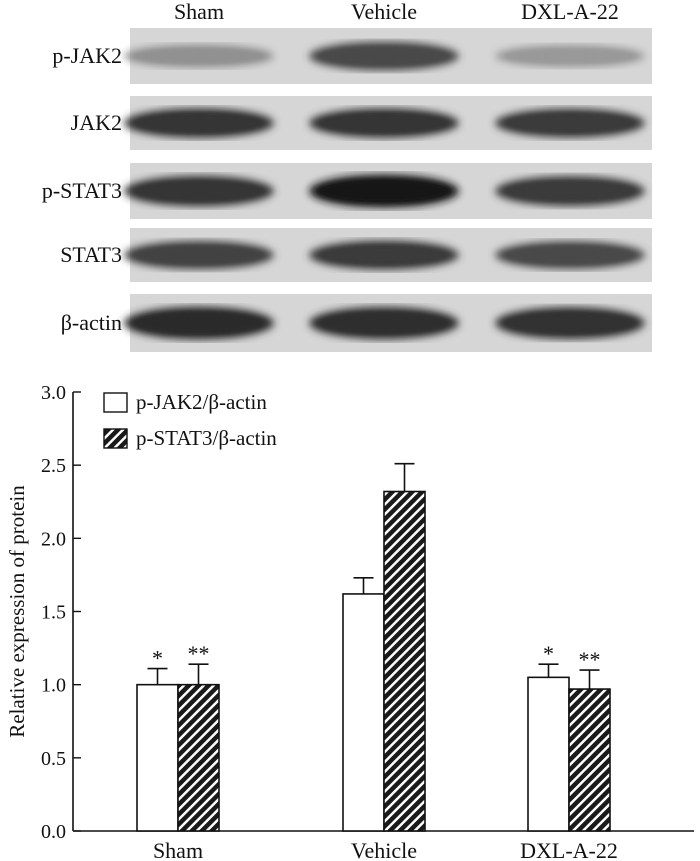  I want to click on x-tick-label: Sham, so click(178, 849).